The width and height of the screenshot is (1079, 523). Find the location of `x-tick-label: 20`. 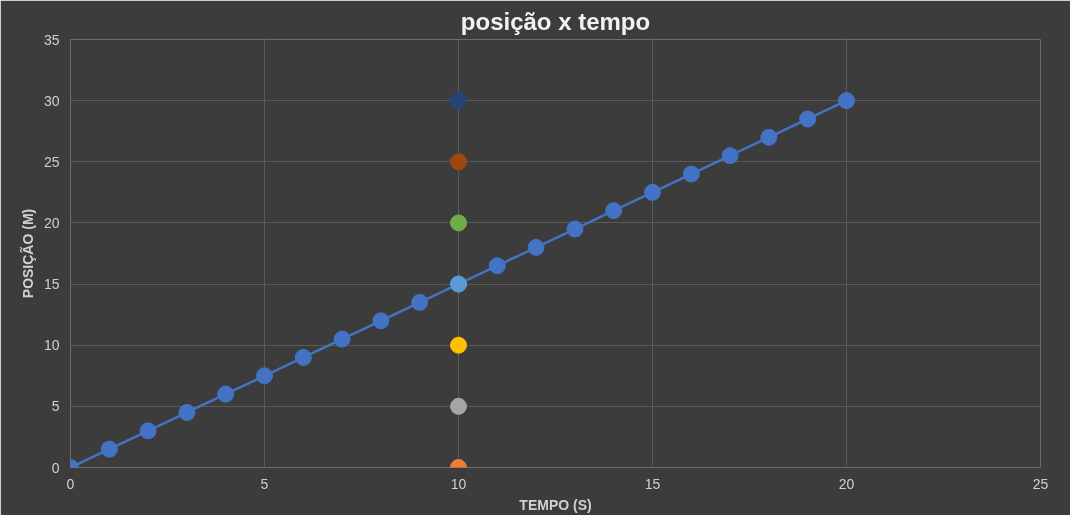

x-tick-label: 20 is located at coordinates (846, 483).